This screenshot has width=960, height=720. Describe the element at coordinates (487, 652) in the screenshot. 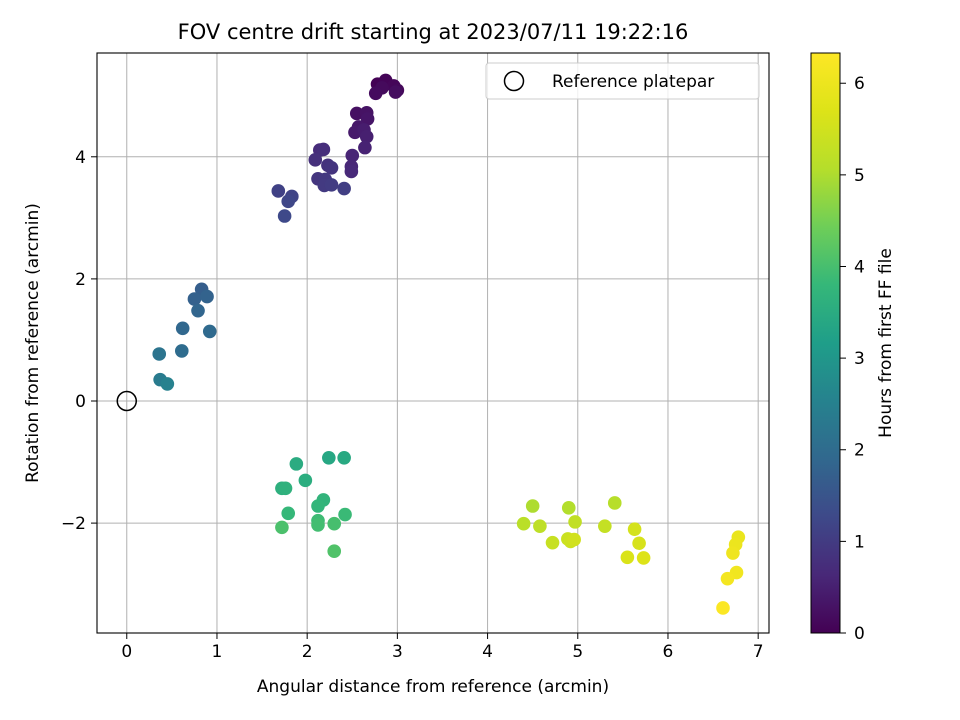

I see `x-tick-label: 4` at that location.